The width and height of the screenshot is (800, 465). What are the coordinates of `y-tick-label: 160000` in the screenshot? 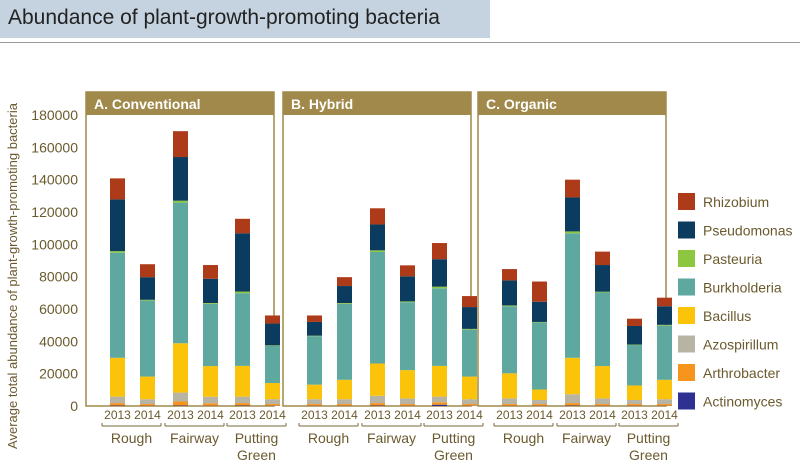 It's located at (54, 147).